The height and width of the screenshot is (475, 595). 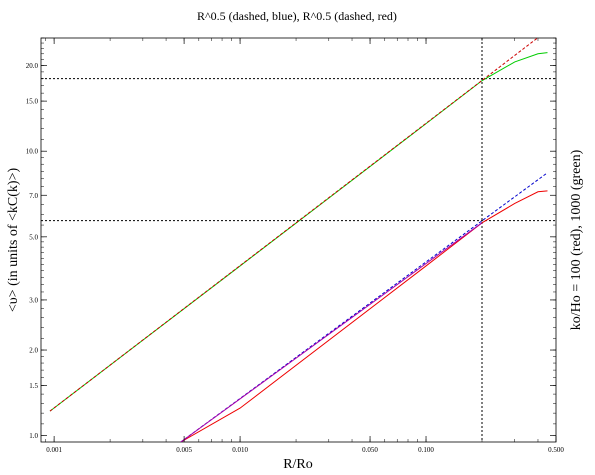 I want to click on x-tick-label: 0.005, so click(x=184, y=450).